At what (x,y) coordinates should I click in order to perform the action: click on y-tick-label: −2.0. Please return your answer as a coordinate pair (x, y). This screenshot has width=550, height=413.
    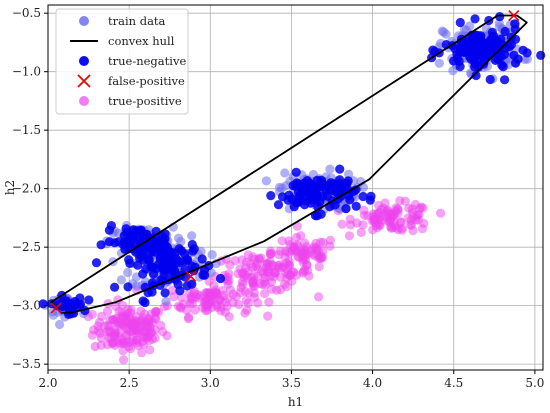
    Looking at the image, I should click on (26, 189).